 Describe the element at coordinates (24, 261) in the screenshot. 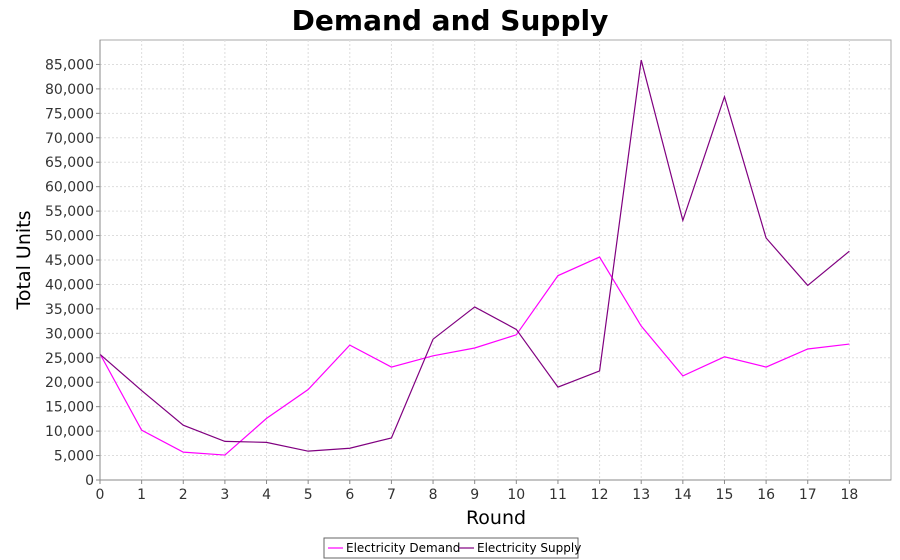

I see `y-axis-label: Total Units` at that location.